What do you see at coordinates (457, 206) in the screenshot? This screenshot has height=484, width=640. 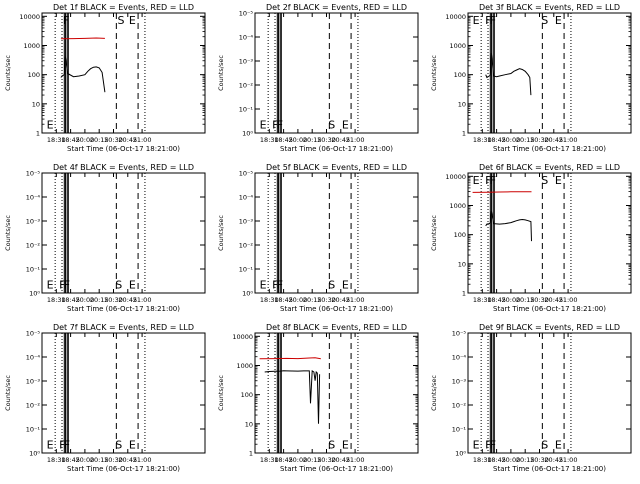 I see `y-tick-label: 1000` at bounding box center [457, 206].